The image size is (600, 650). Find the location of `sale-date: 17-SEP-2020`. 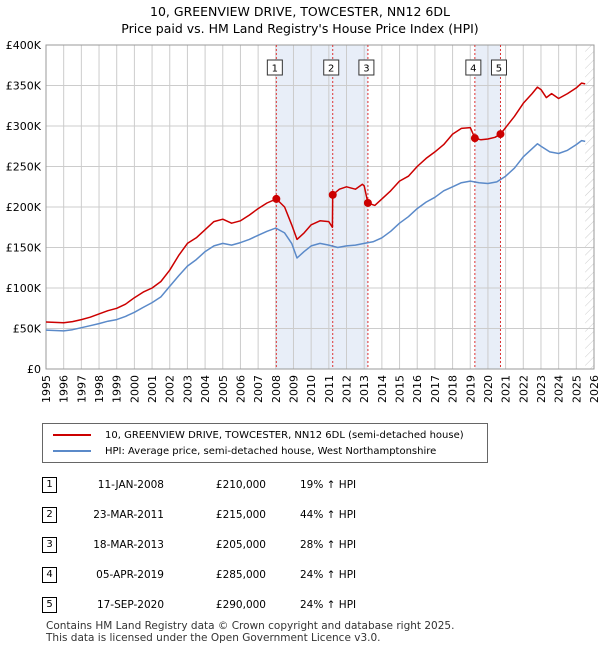

sale-date: 17-SEP-2020 is located at coordinates (130, 605).